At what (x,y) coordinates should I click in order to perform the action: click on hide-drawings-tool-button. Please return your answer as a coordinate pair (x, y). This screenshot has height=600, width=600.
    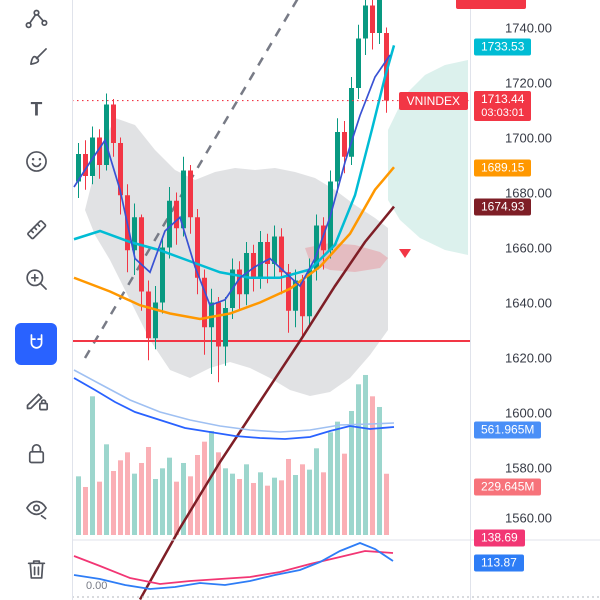
    Looking at the image, I should click on (36, 508).